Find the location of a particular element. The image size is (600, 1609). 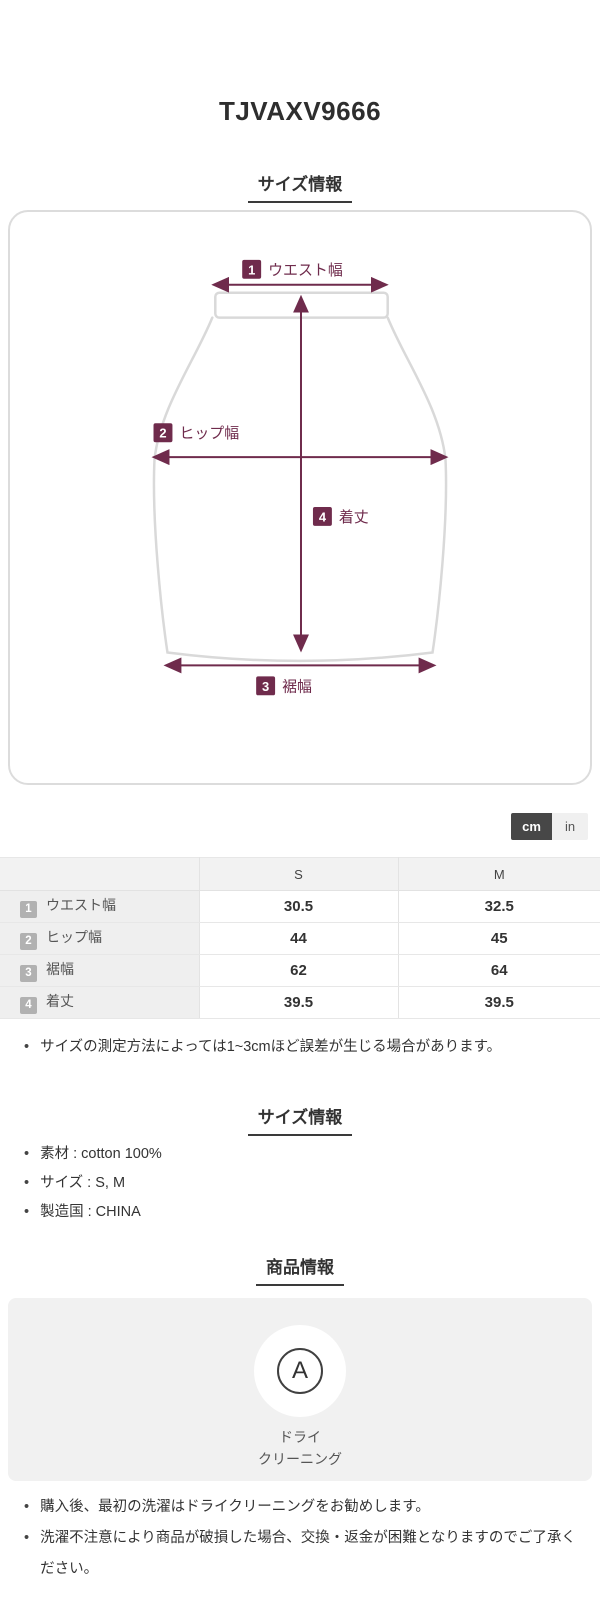

list-item: サイズ : S, M is located at coordinates (300, 1183).